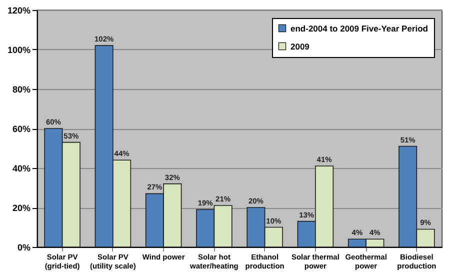 The height and width of the screenshot is (274, 450). What do you see at coordinates (21, 129) in the screenshot?
I see `y-tick-label: 60%` at bounding box center [21, 129].